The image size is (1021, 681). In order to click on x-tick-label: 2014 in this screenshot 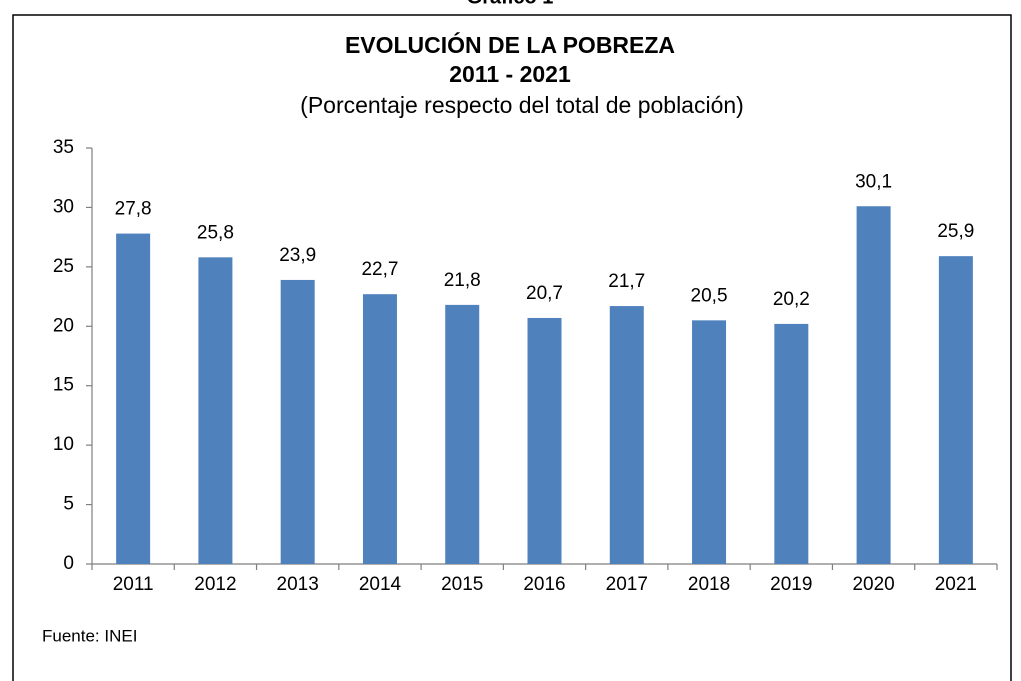, I will do `click(380, 584)`.